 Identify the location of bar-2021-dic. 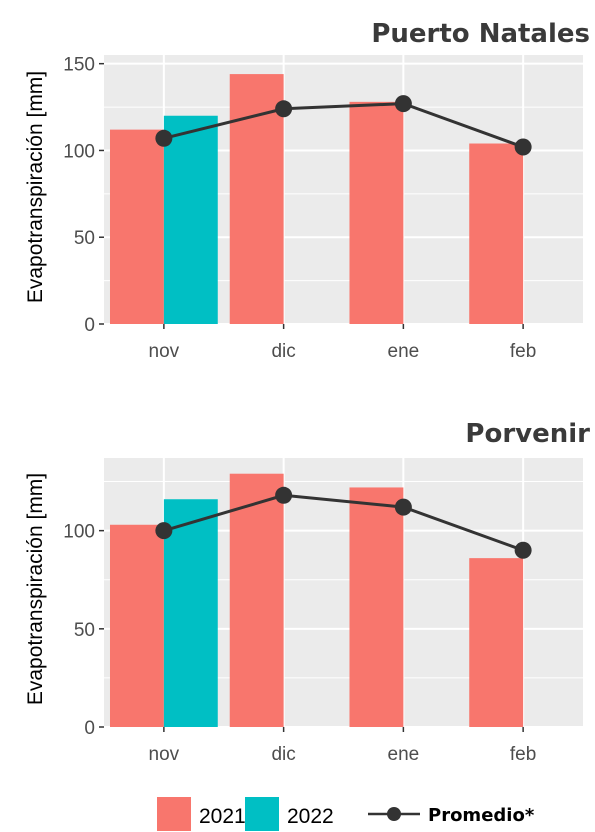
(256, 600).